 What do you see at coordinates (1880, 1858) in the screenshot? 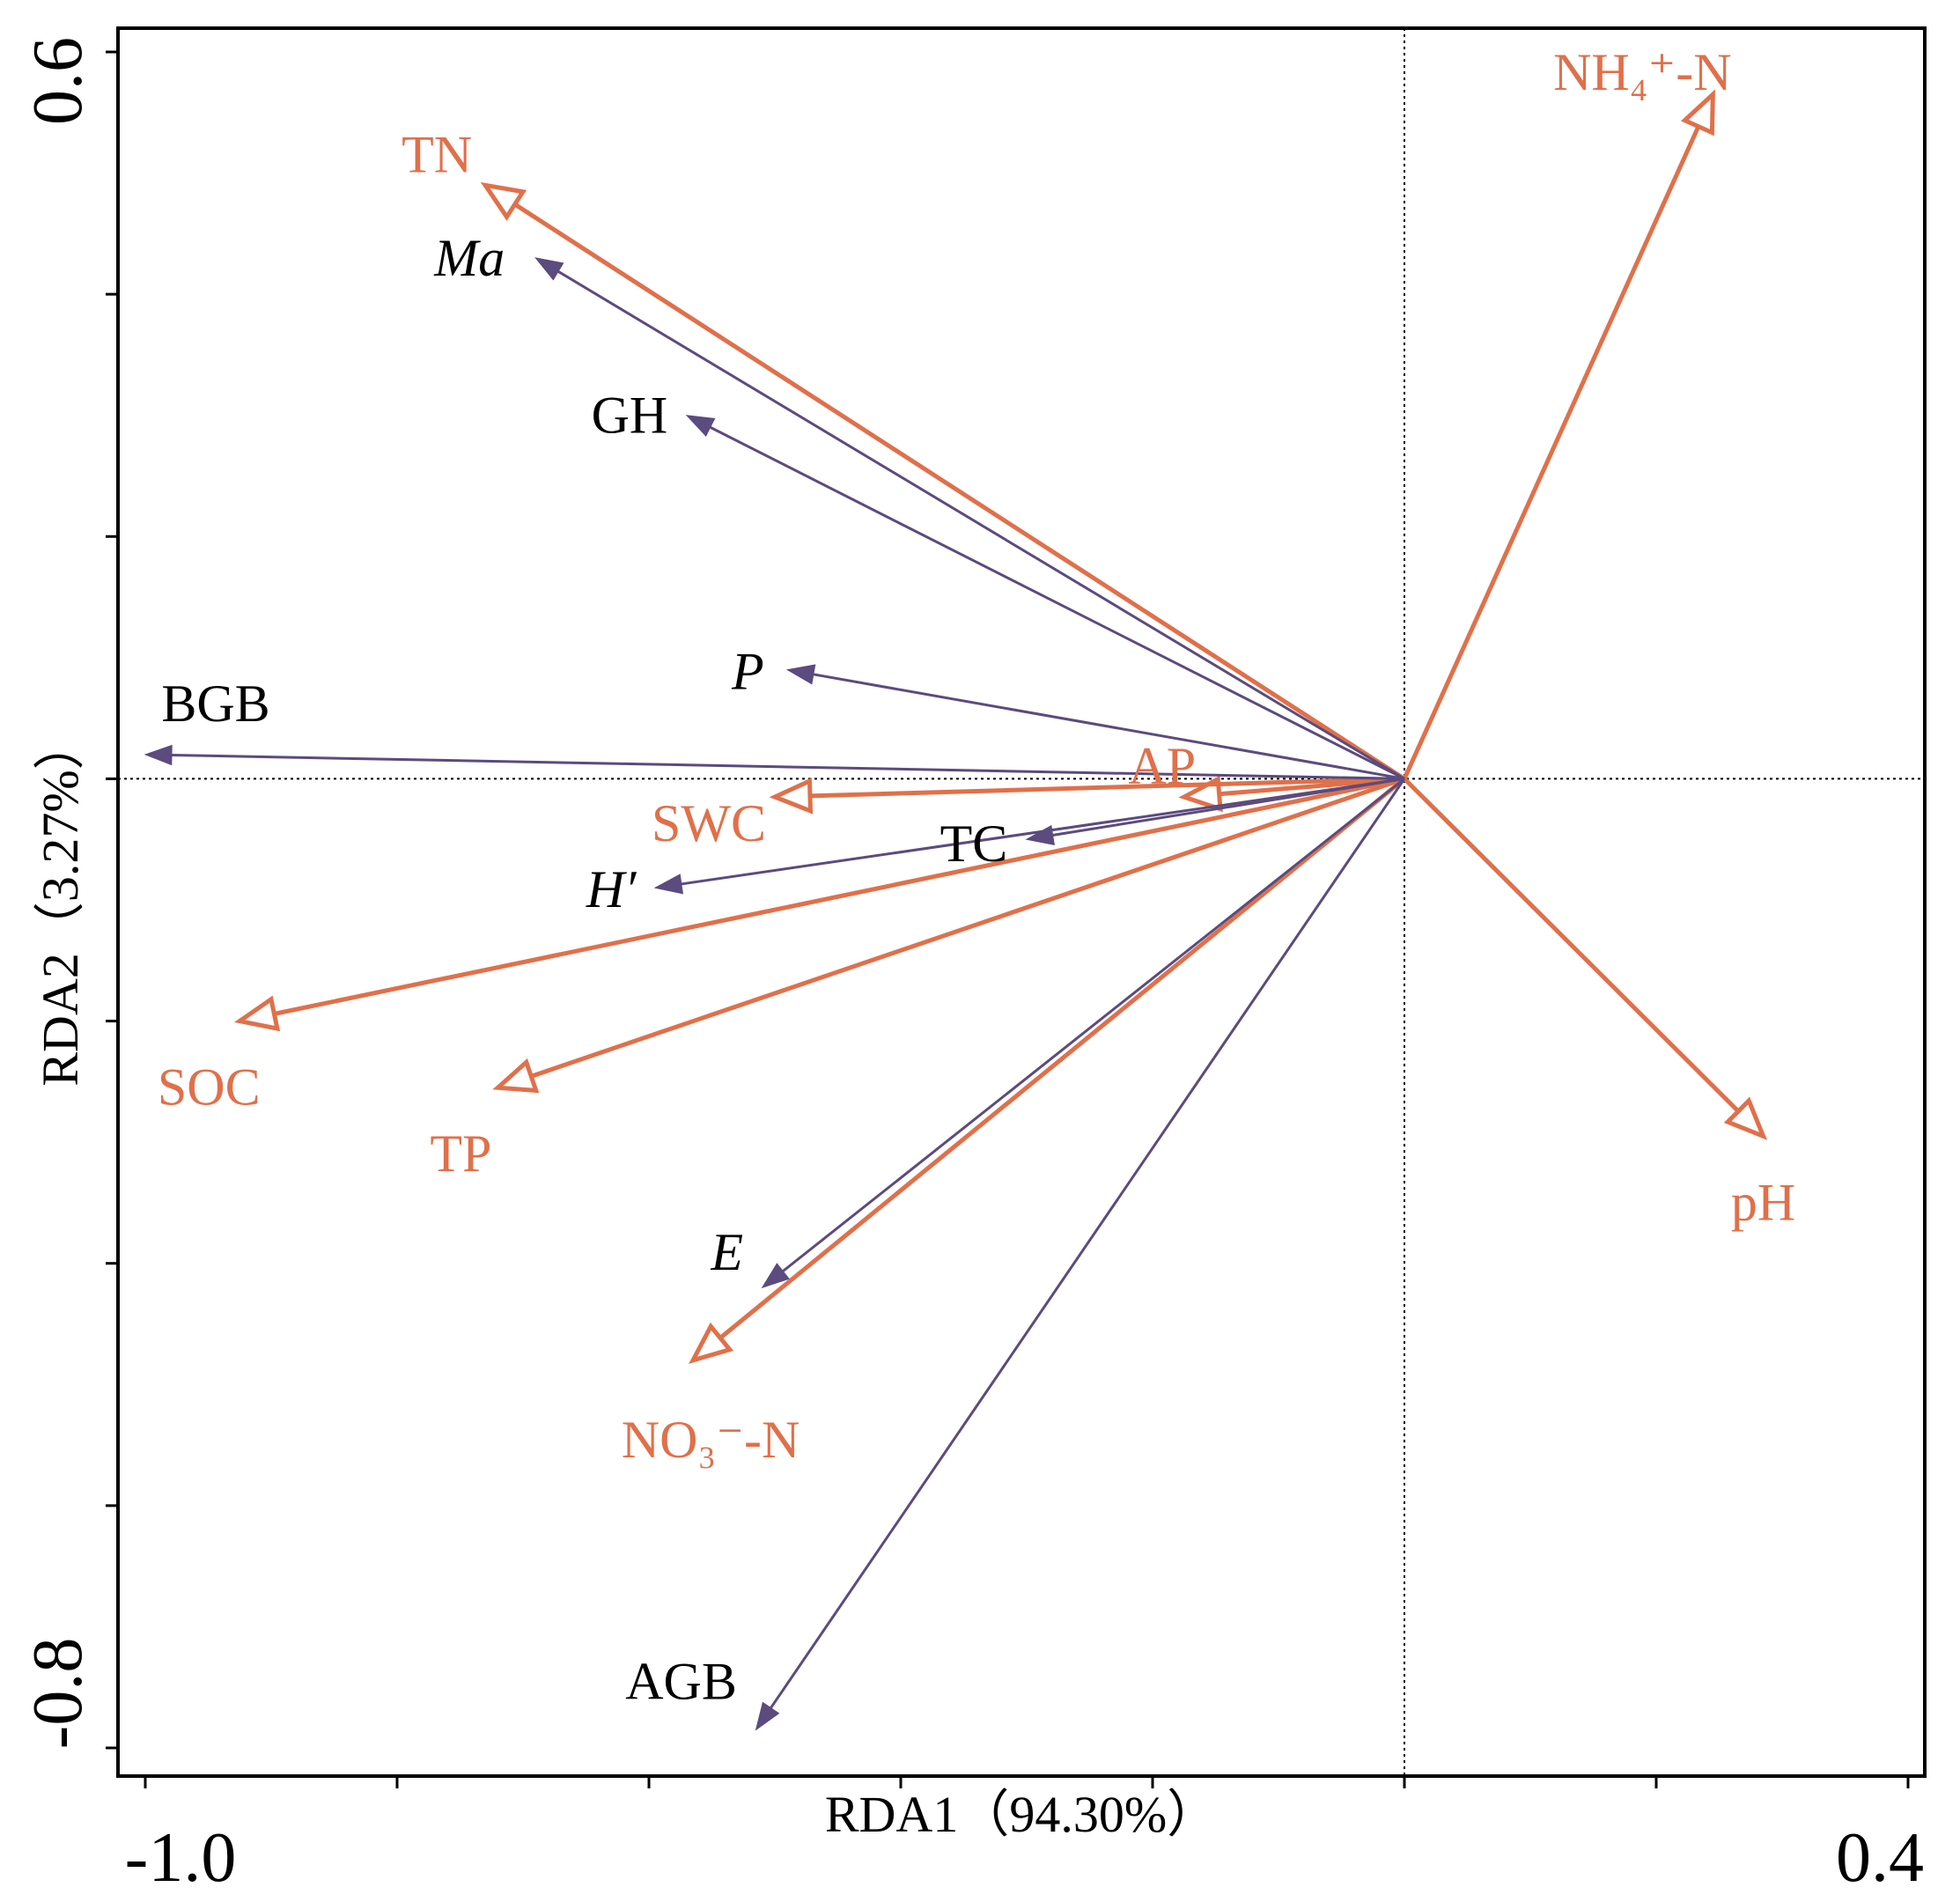
I see `x-tick-label-max: 0.4` at bounding box center [1880, 1858].